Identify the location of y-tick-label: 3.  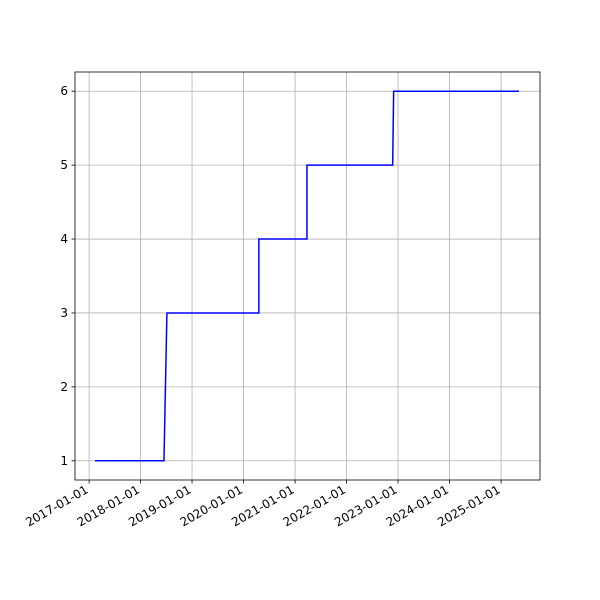
(64, 313).